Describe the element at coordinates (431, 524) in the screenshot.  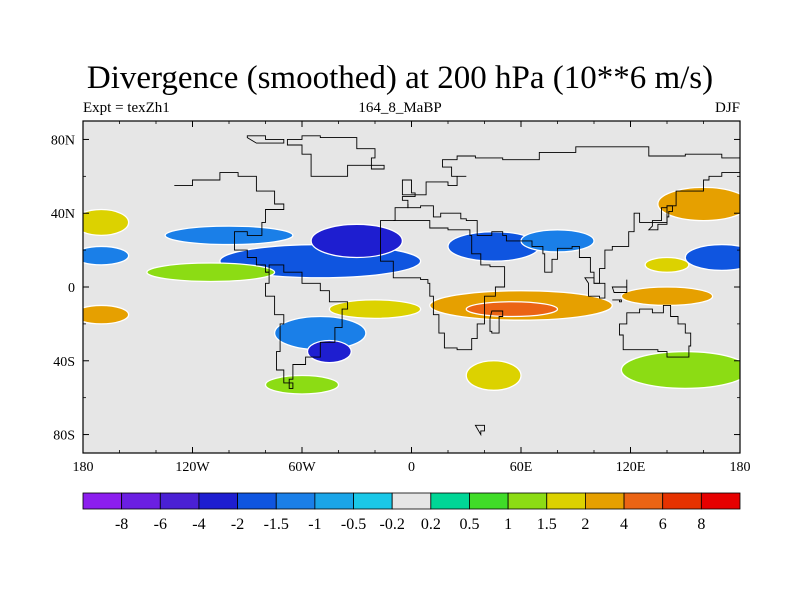
I see `colorbar-label: 0.2` at that location.